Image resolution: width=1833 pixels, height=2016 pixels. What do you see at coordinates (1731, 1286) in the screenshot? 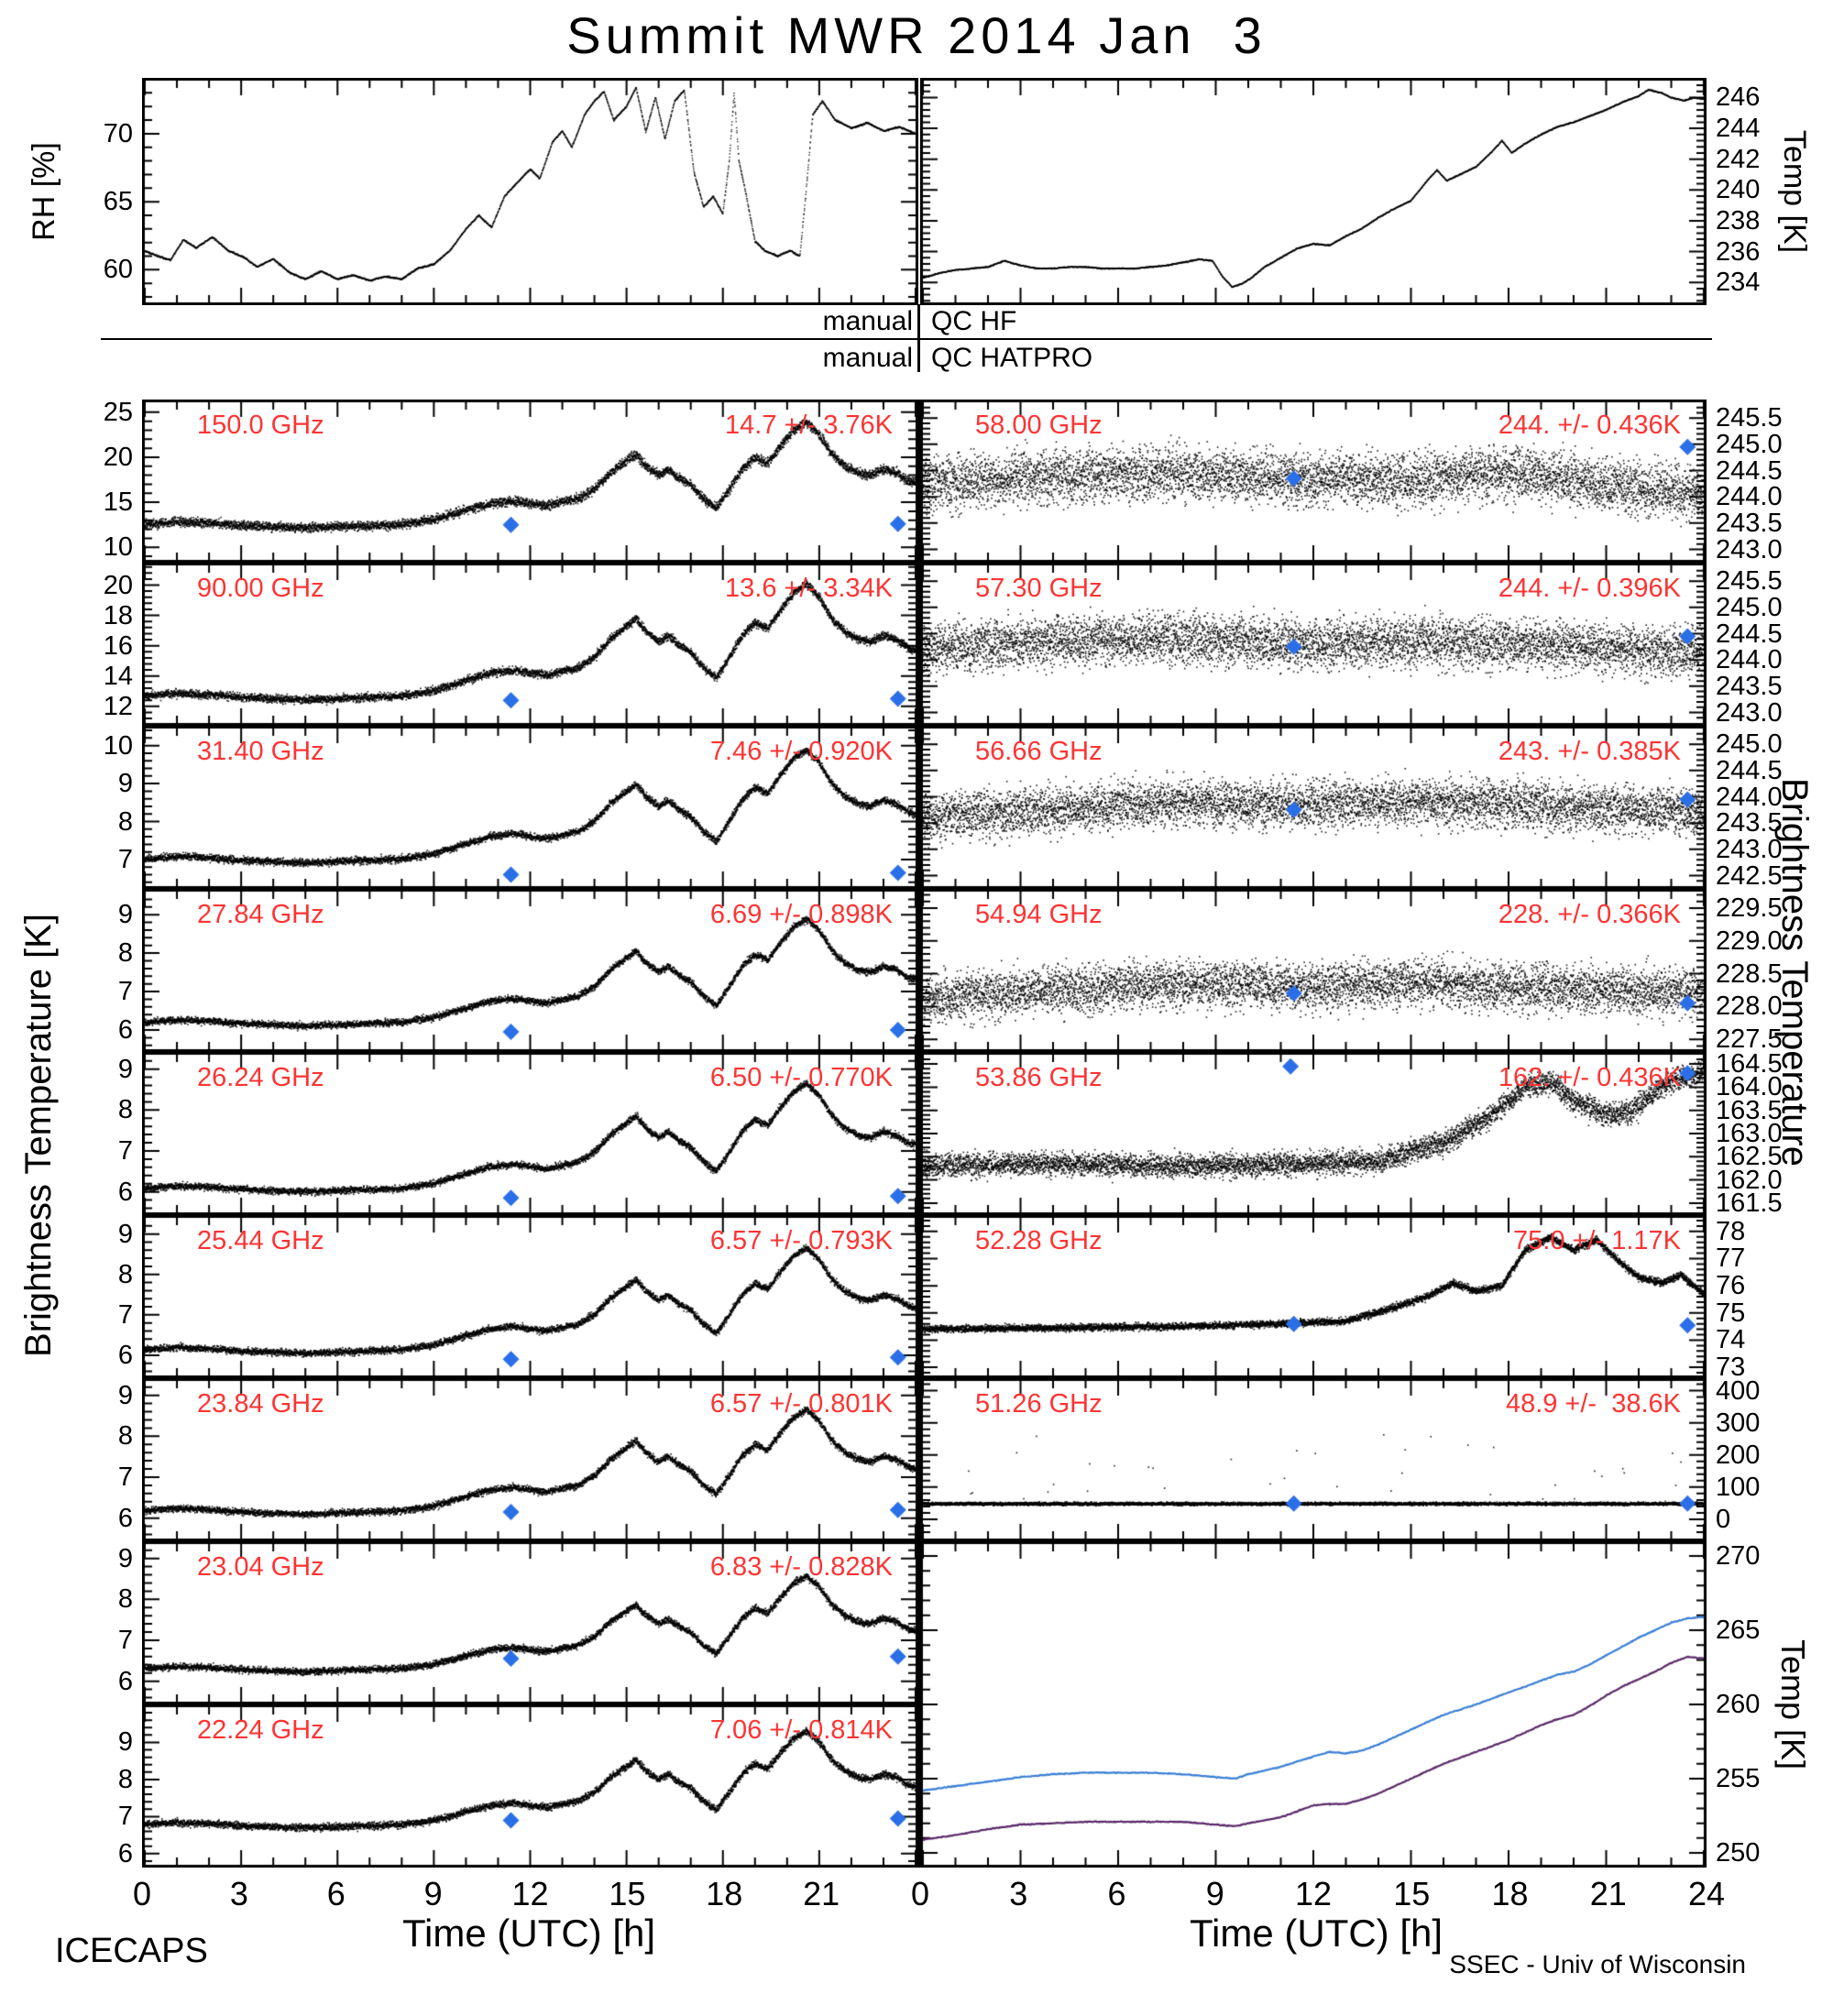
I see `ytick-label: 76` at bounding box center [1731, 1286].